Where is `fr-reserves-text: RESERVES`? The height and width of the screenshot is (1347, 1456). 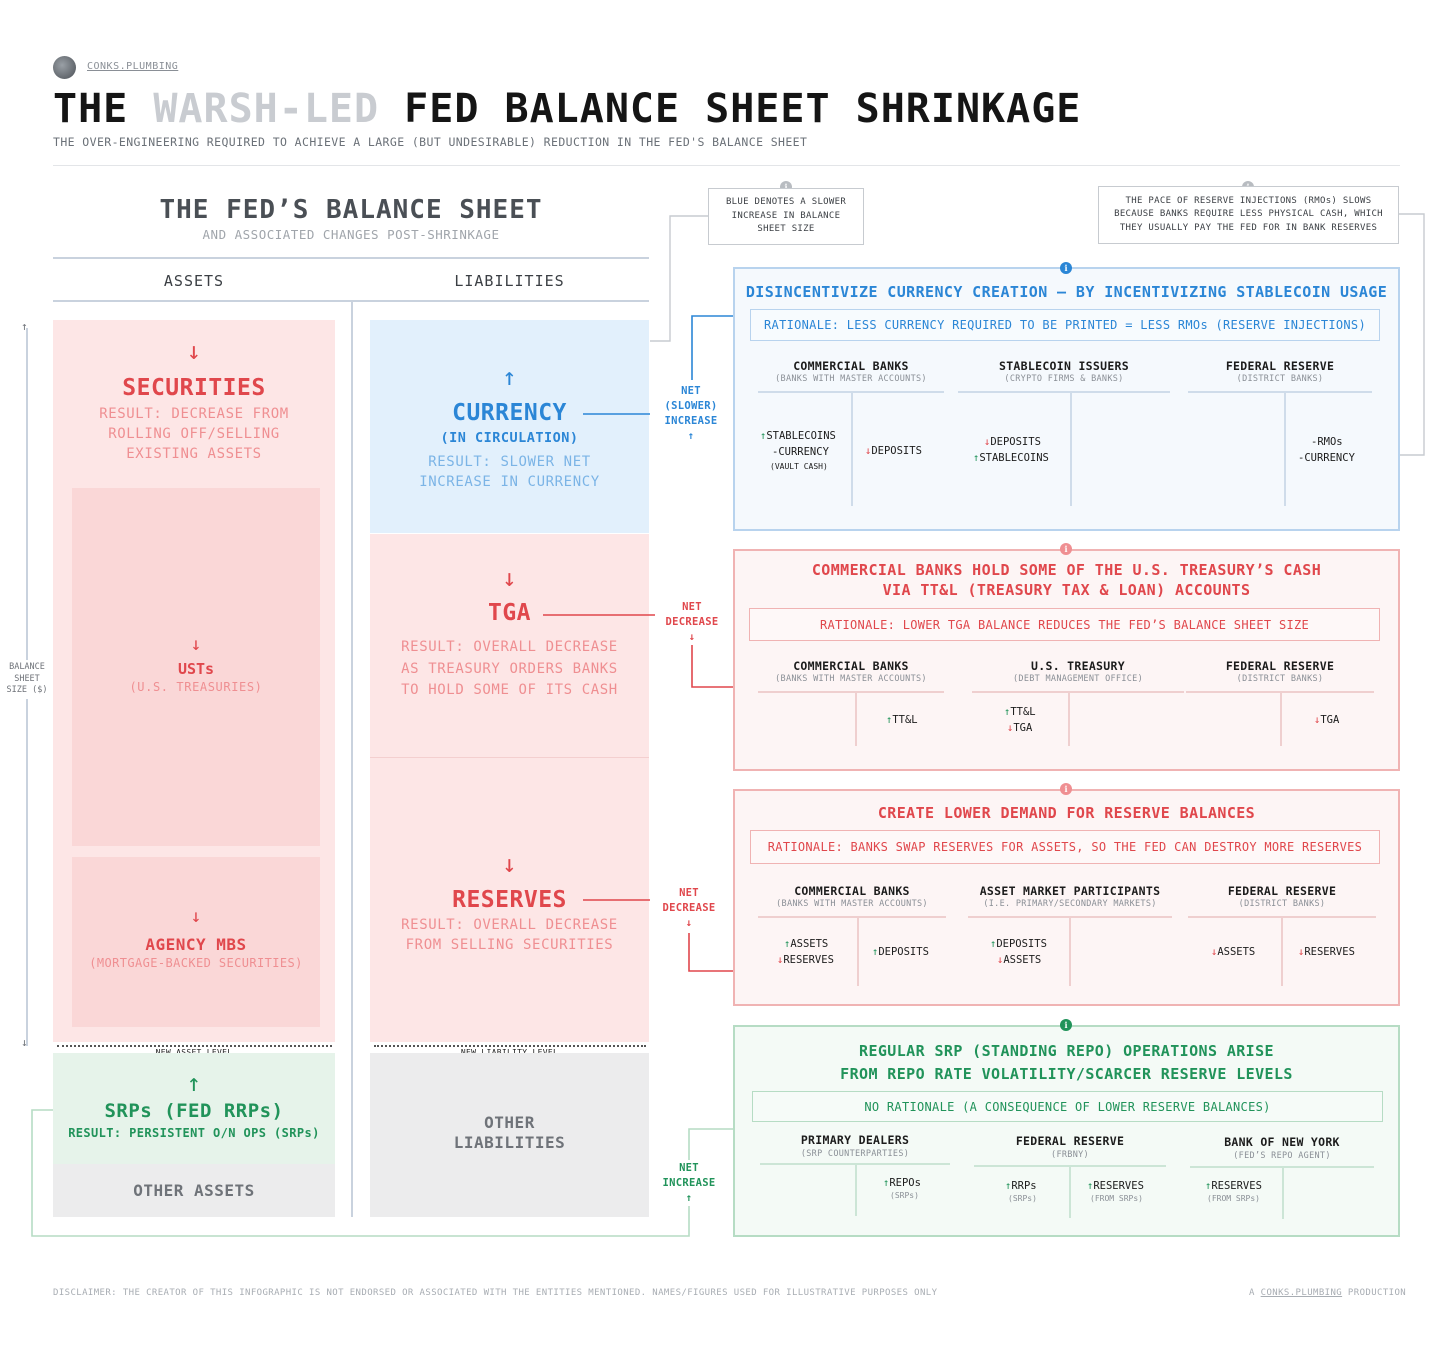 fr-reserves-text: RESERVES is located at coordinates (1118, 1186).